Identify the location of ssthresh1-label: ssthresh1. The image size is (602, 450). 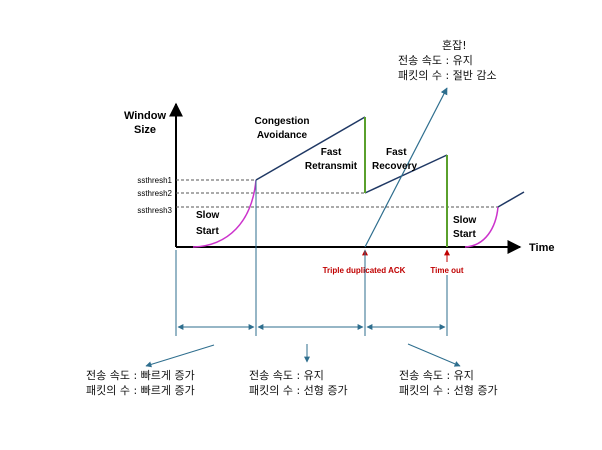
(154, 180).